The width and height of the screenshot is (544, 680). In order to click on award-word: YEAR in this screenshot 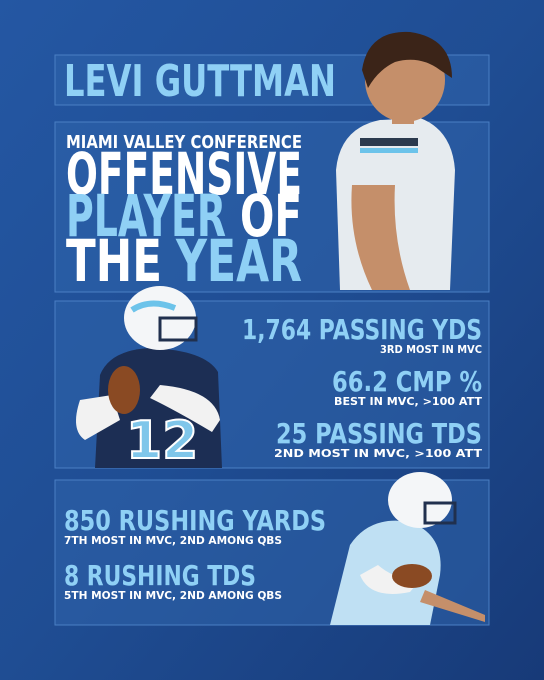, I will do `click(238, 261)`.